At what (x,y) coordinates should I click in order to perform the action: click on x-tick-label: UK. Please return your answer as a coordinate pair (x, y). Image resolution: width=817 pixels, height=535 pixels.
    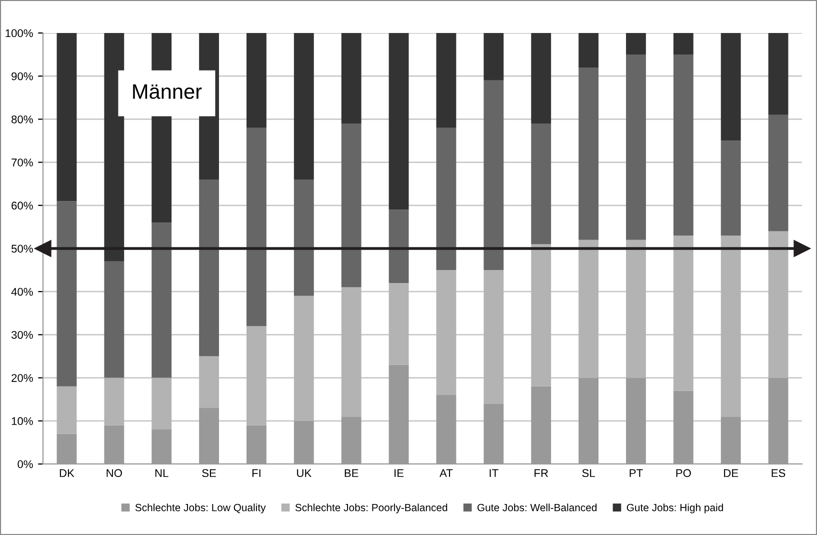
    Looking at the image, I should click on (304, 473).